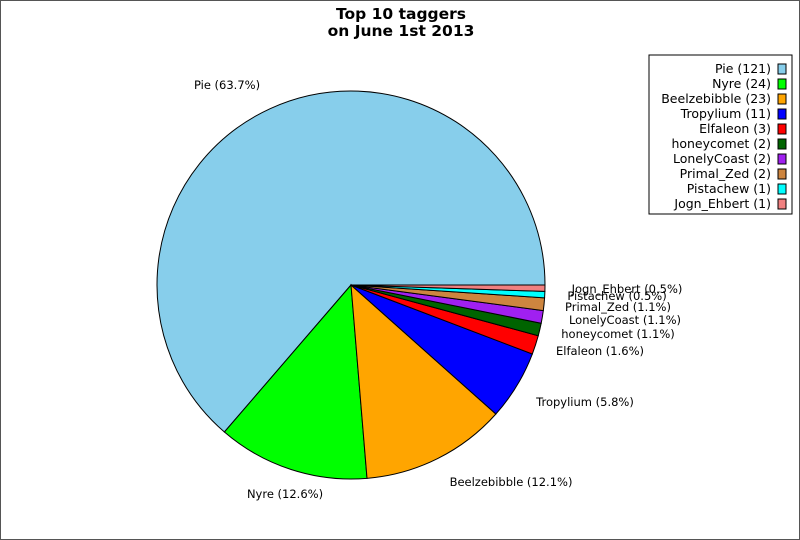 Image resolution: width=800 pixels, height=540 pixels. Describe the element at coordinates (782, 144) in the screenshot. I see `legend-swatch-honeycomet` at that location.